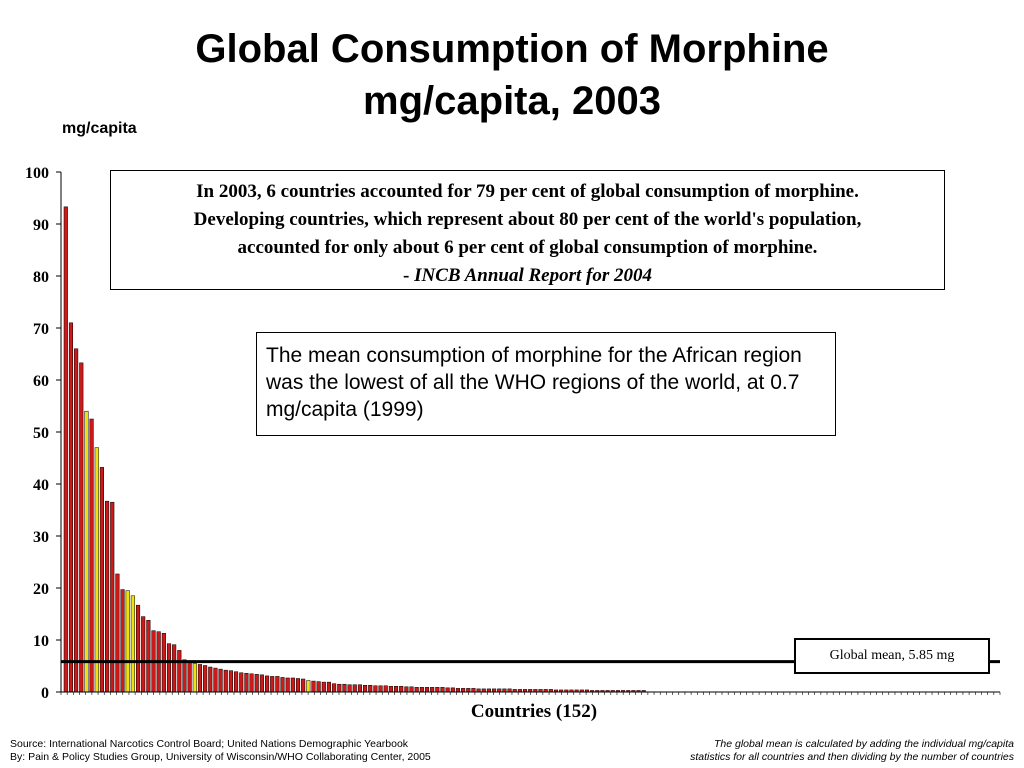  Describe the element at coordinates (41, 381) in the screenshot. I see `y-tick-label: 60` at that location.